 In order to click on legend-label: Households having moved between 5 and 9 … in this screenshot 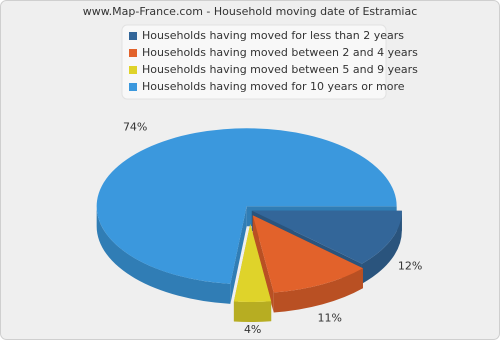, I will do `click(280, 69)`.